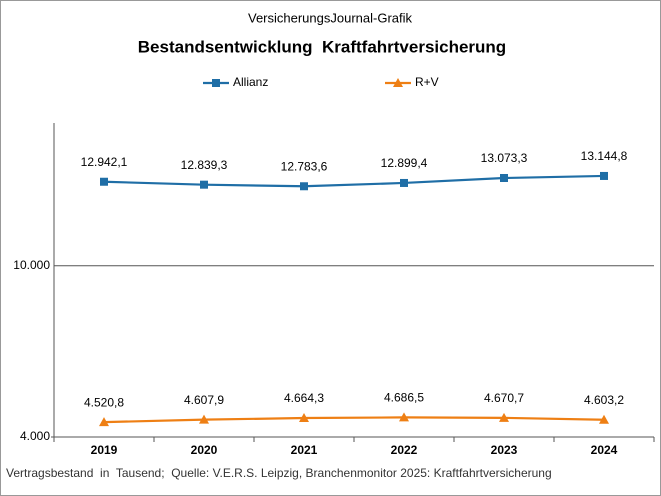  What do you see at coordinates (104, 450) in the screenshot?
I see `x-tick-label: 2019` at bounding box center [104, 450].